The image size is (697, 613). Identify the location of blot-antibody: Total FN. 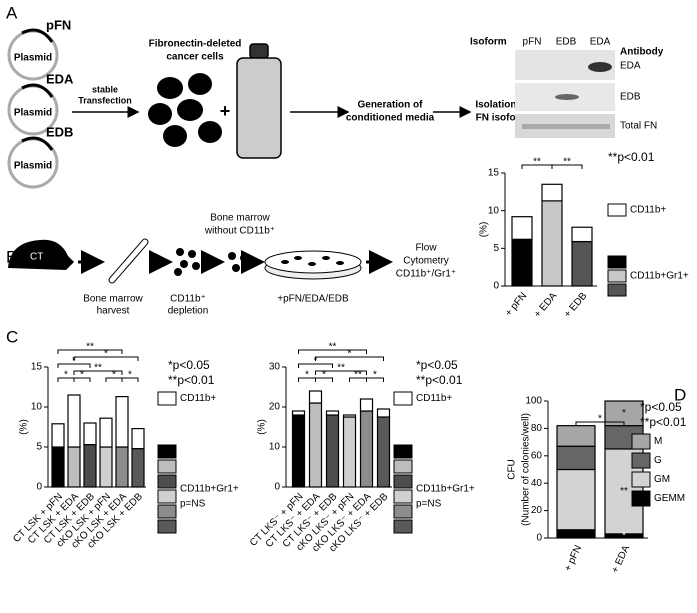
(638, 126).